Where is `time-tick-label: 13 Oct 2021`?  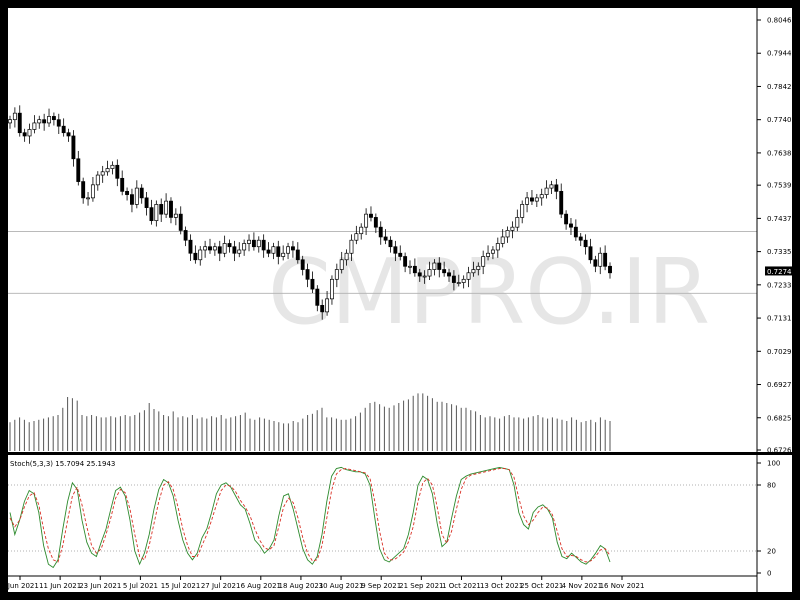 time-tick-label: 13 Oct 2021 is located at coordinates (501, 586).